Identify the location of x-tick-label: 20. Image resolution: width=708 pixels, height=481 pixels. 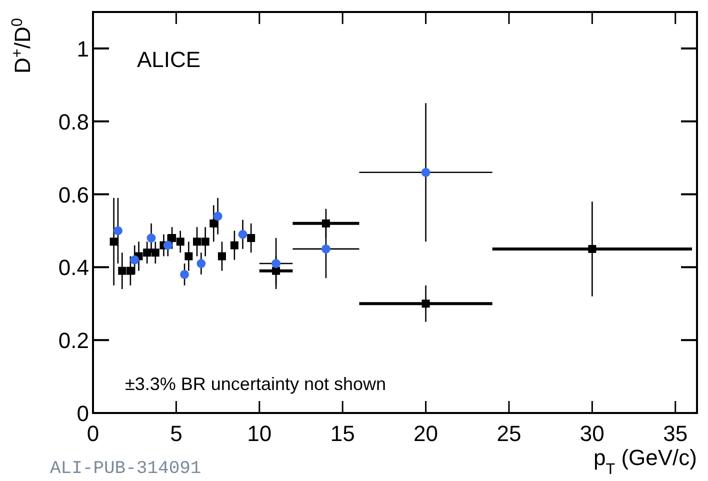
(426, 433).